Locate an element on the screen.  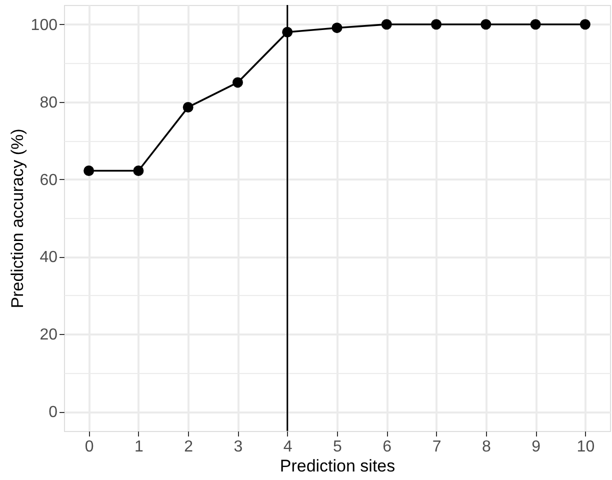
x-tick-label: 4 is located at coordinates (287, 447).